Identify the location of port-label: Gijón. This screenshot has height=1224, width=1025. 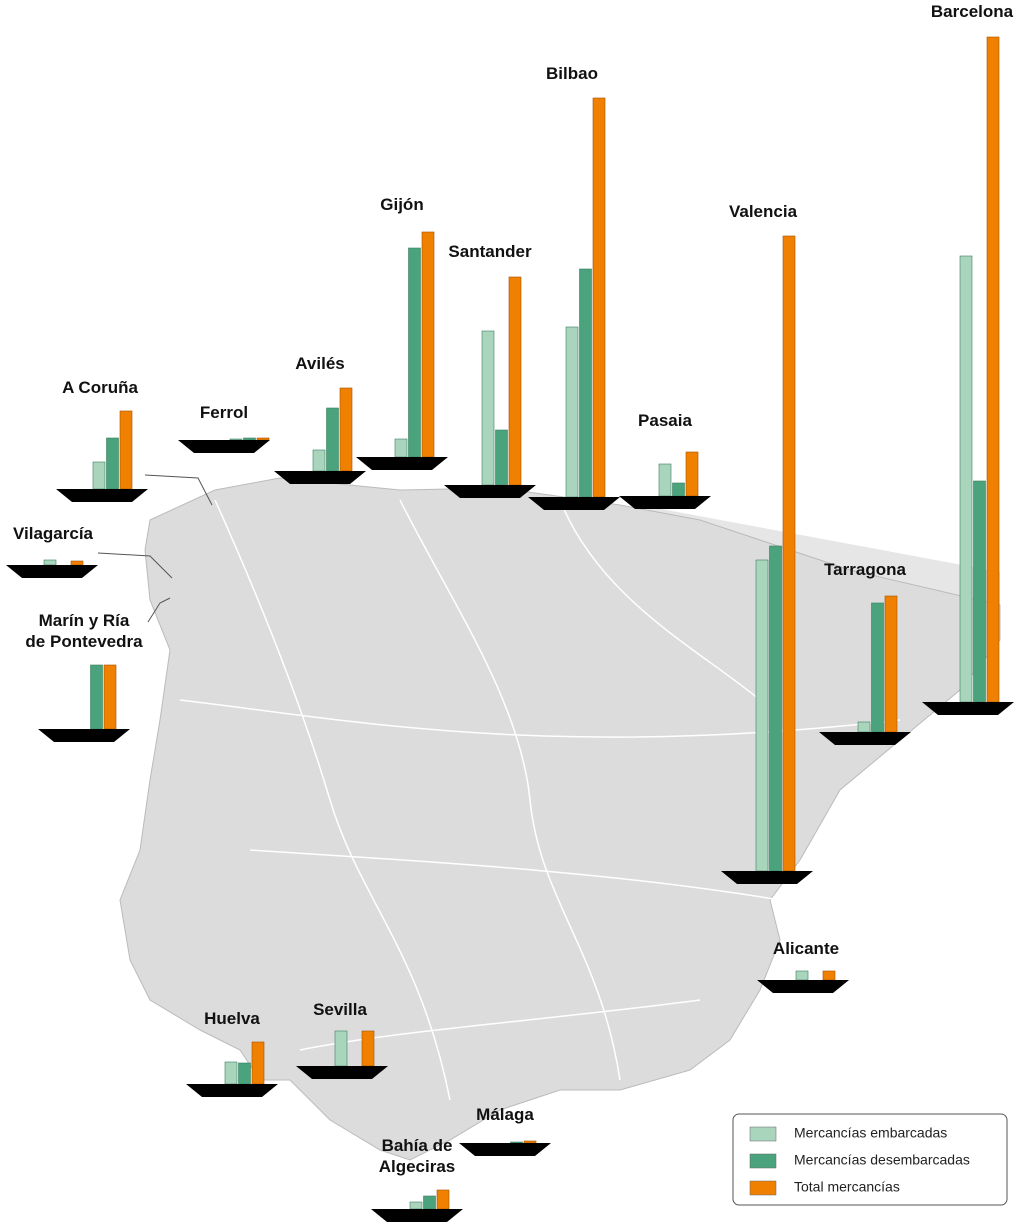
(401, 204).